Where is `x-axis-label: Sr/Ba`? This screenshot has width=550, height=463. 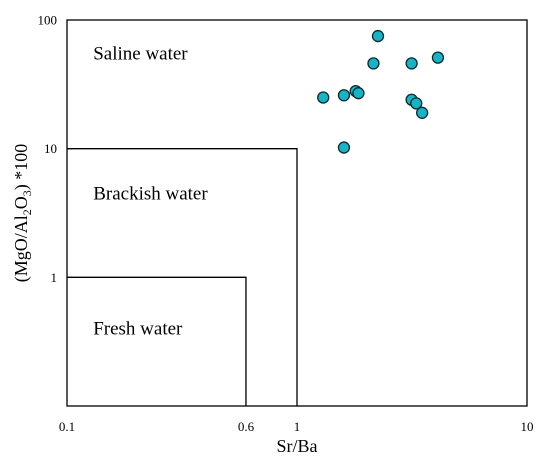 x-axis-label: Sr/Ba is located at coordinates (296, 446).